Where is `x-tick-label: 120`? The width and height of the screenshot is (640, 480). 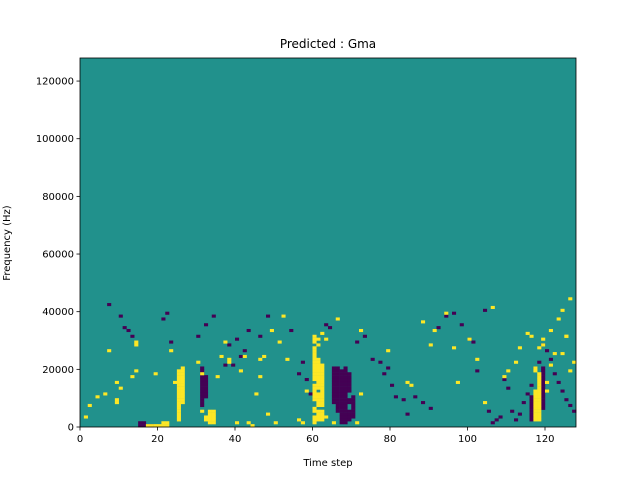 x-tick-label: 120 is located at coordinates (544, 439).